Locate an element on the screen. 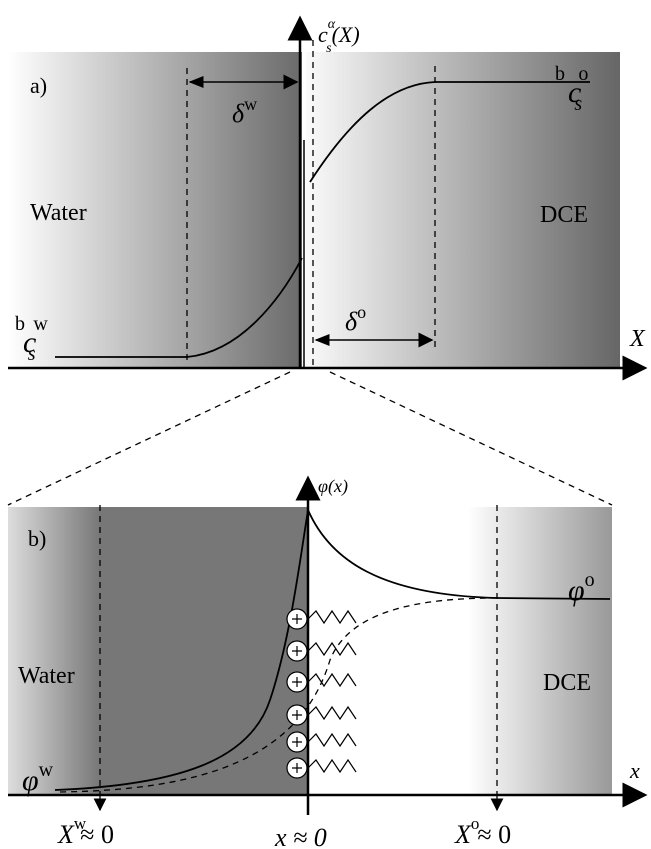 This screenshot has width=651, height=849. delta-label: δw is located at coordinates (244, 111).